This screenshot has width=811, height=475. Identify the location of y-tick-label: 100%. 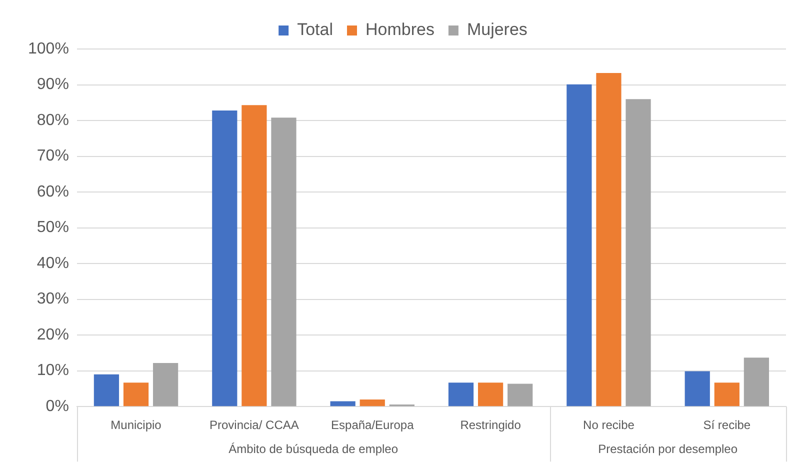
(48, 49).